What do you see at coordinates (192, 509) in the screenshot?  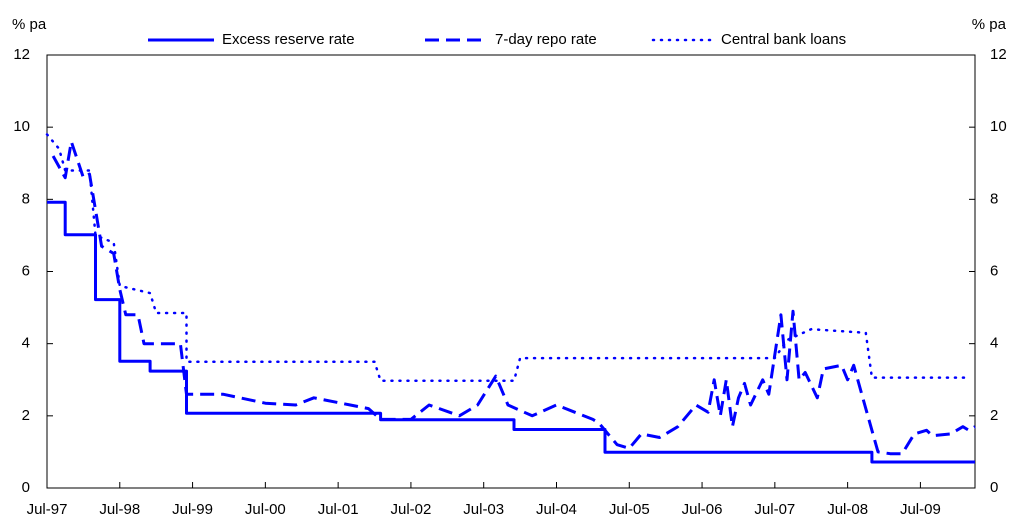 I see `x-tick-label: Jul-99` at bounding box center [192, 509].